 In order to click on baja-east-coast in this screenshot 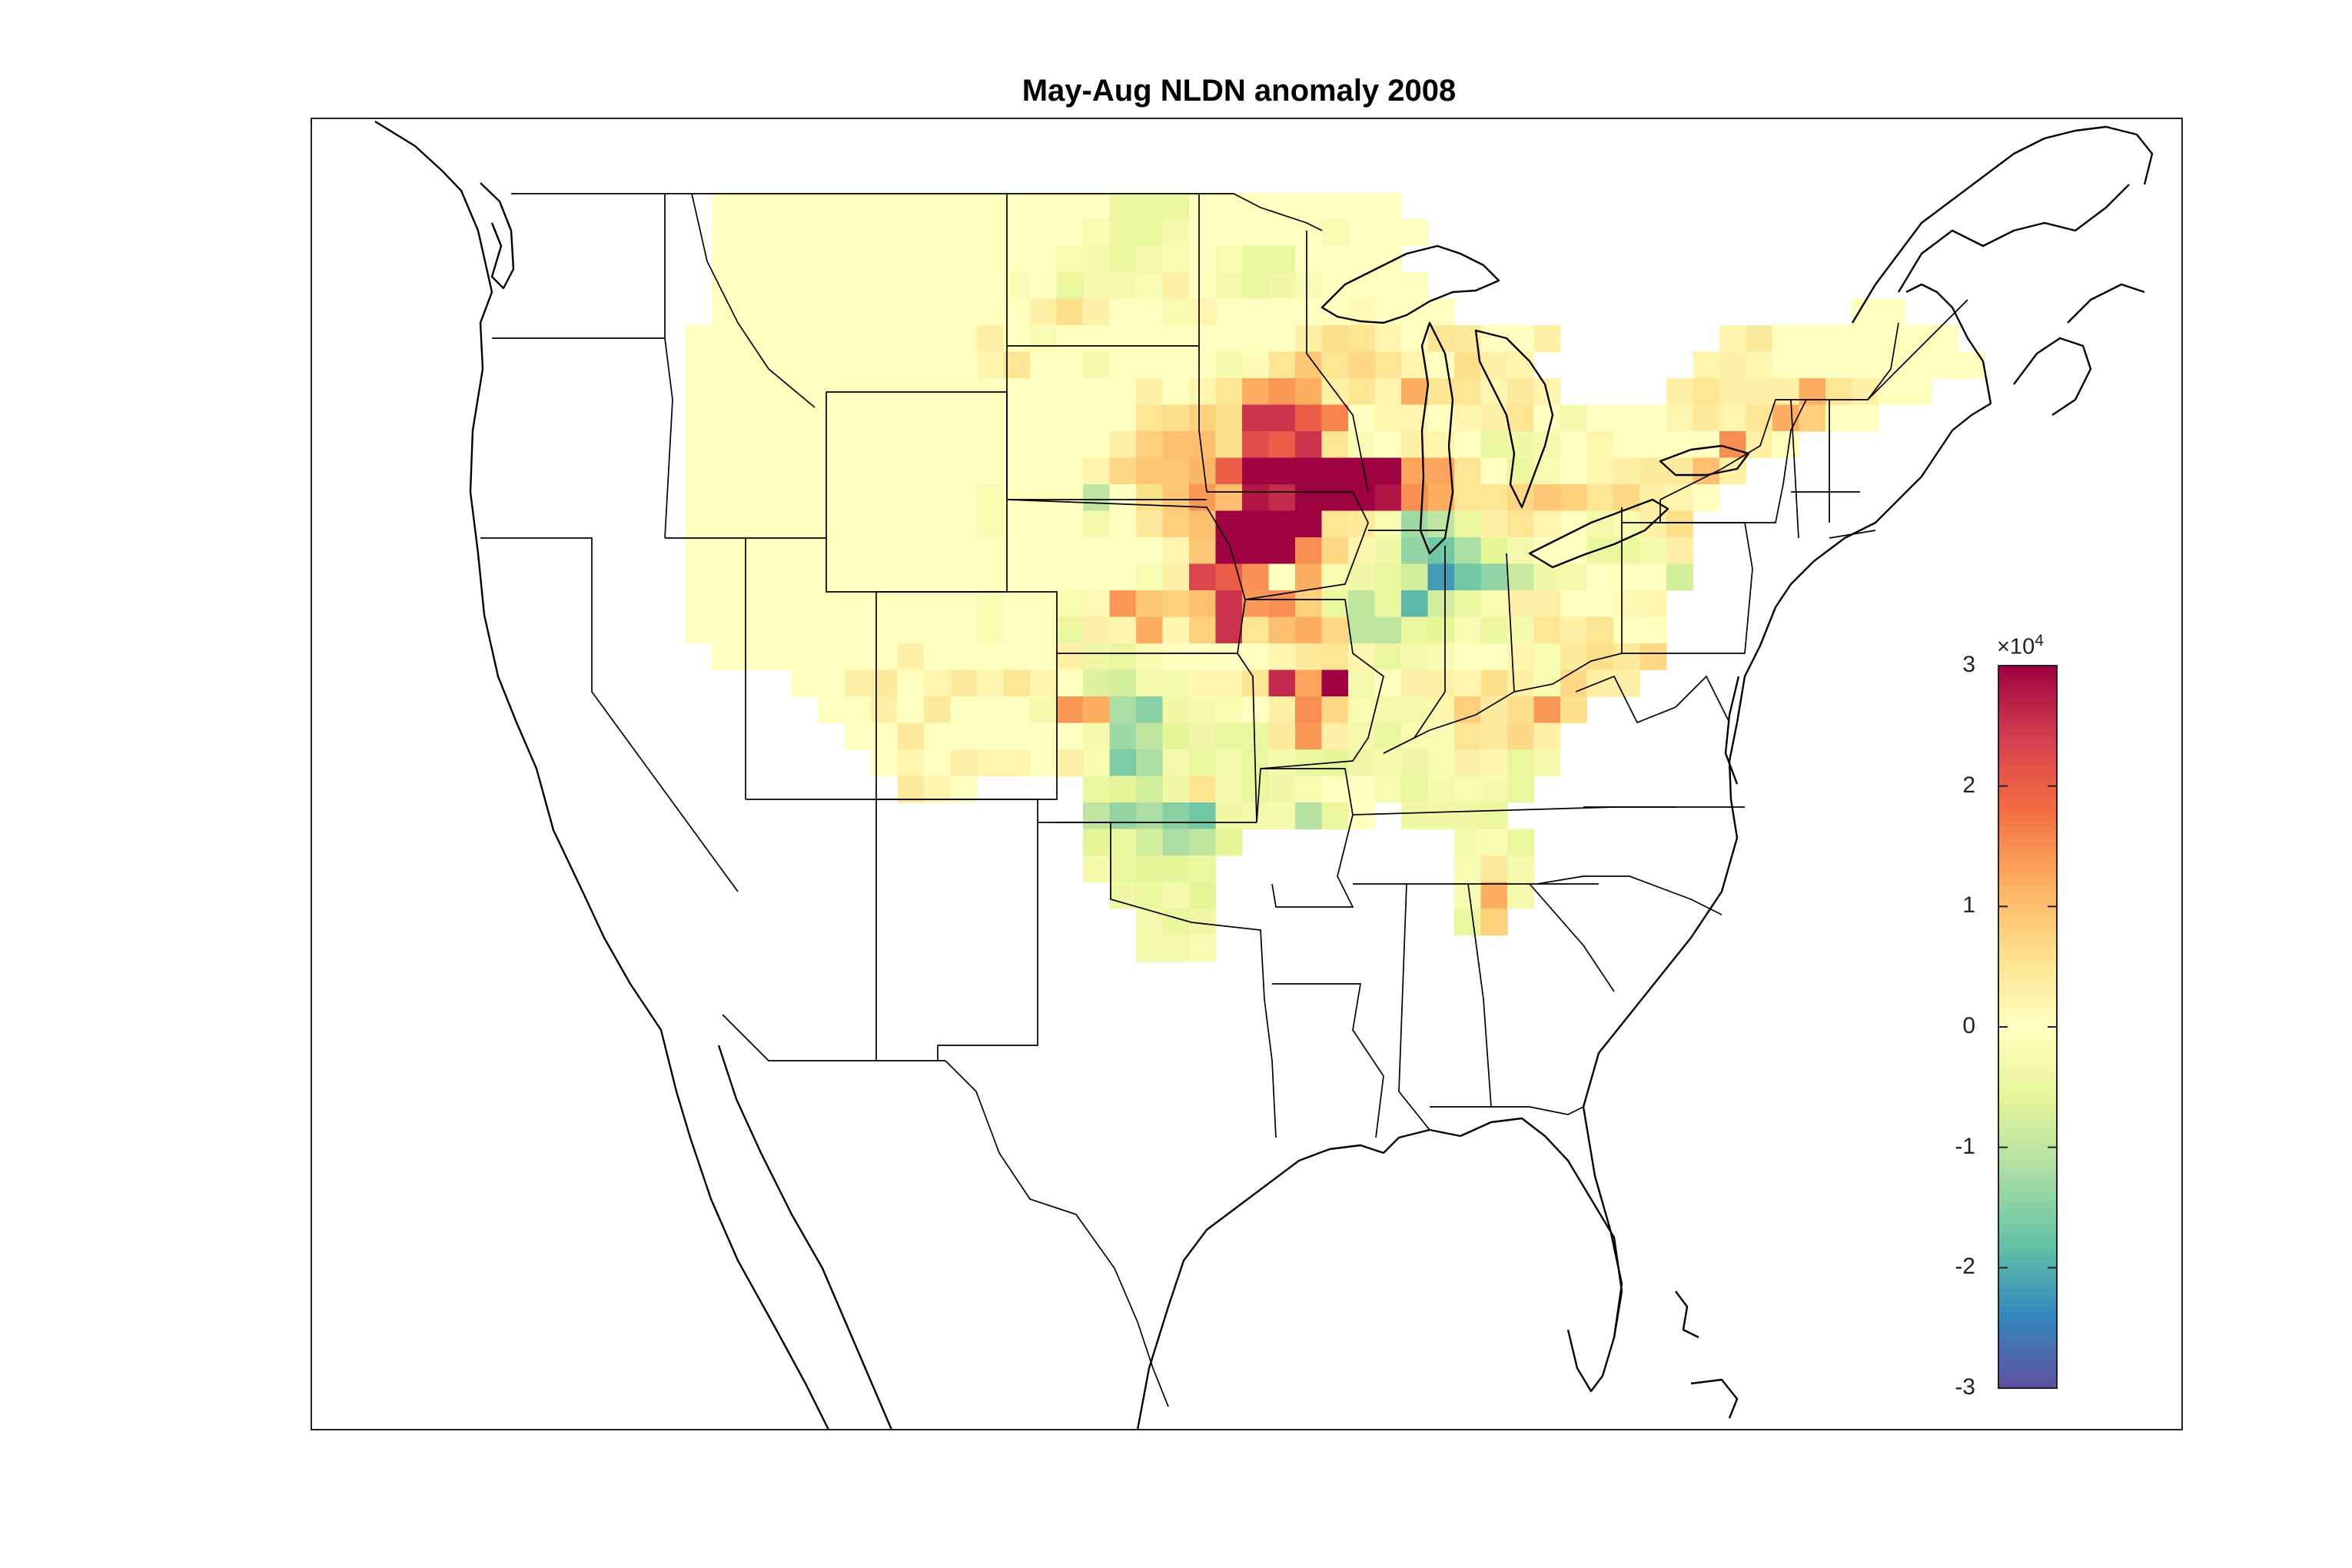, I will do `click(805, 1237)`.